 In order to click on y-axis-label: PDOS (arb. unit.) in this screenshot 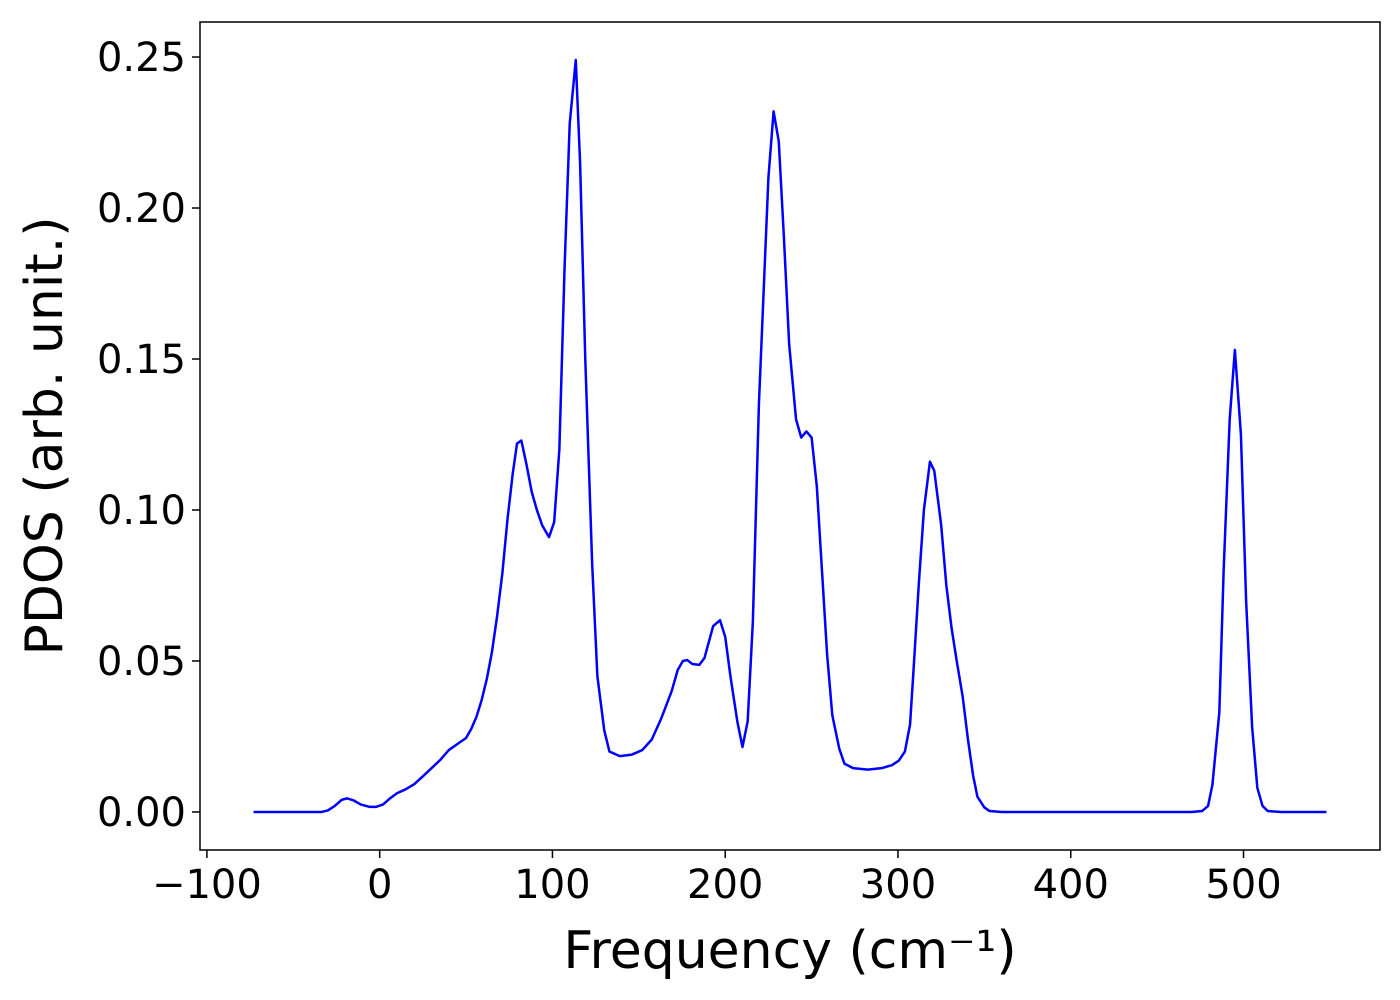, I will do `click(45, 435)`.